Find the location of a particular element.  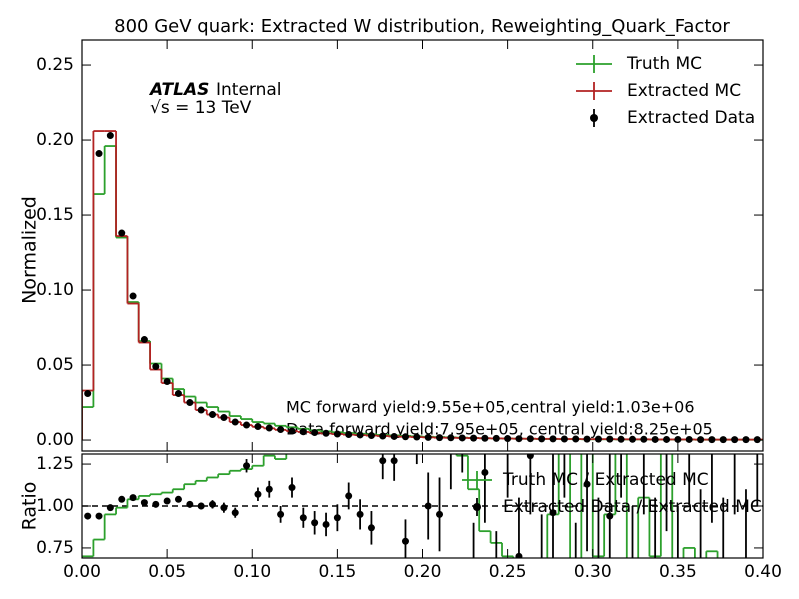

x-tick-label: 0.10 is located at coordinates (252, 572).